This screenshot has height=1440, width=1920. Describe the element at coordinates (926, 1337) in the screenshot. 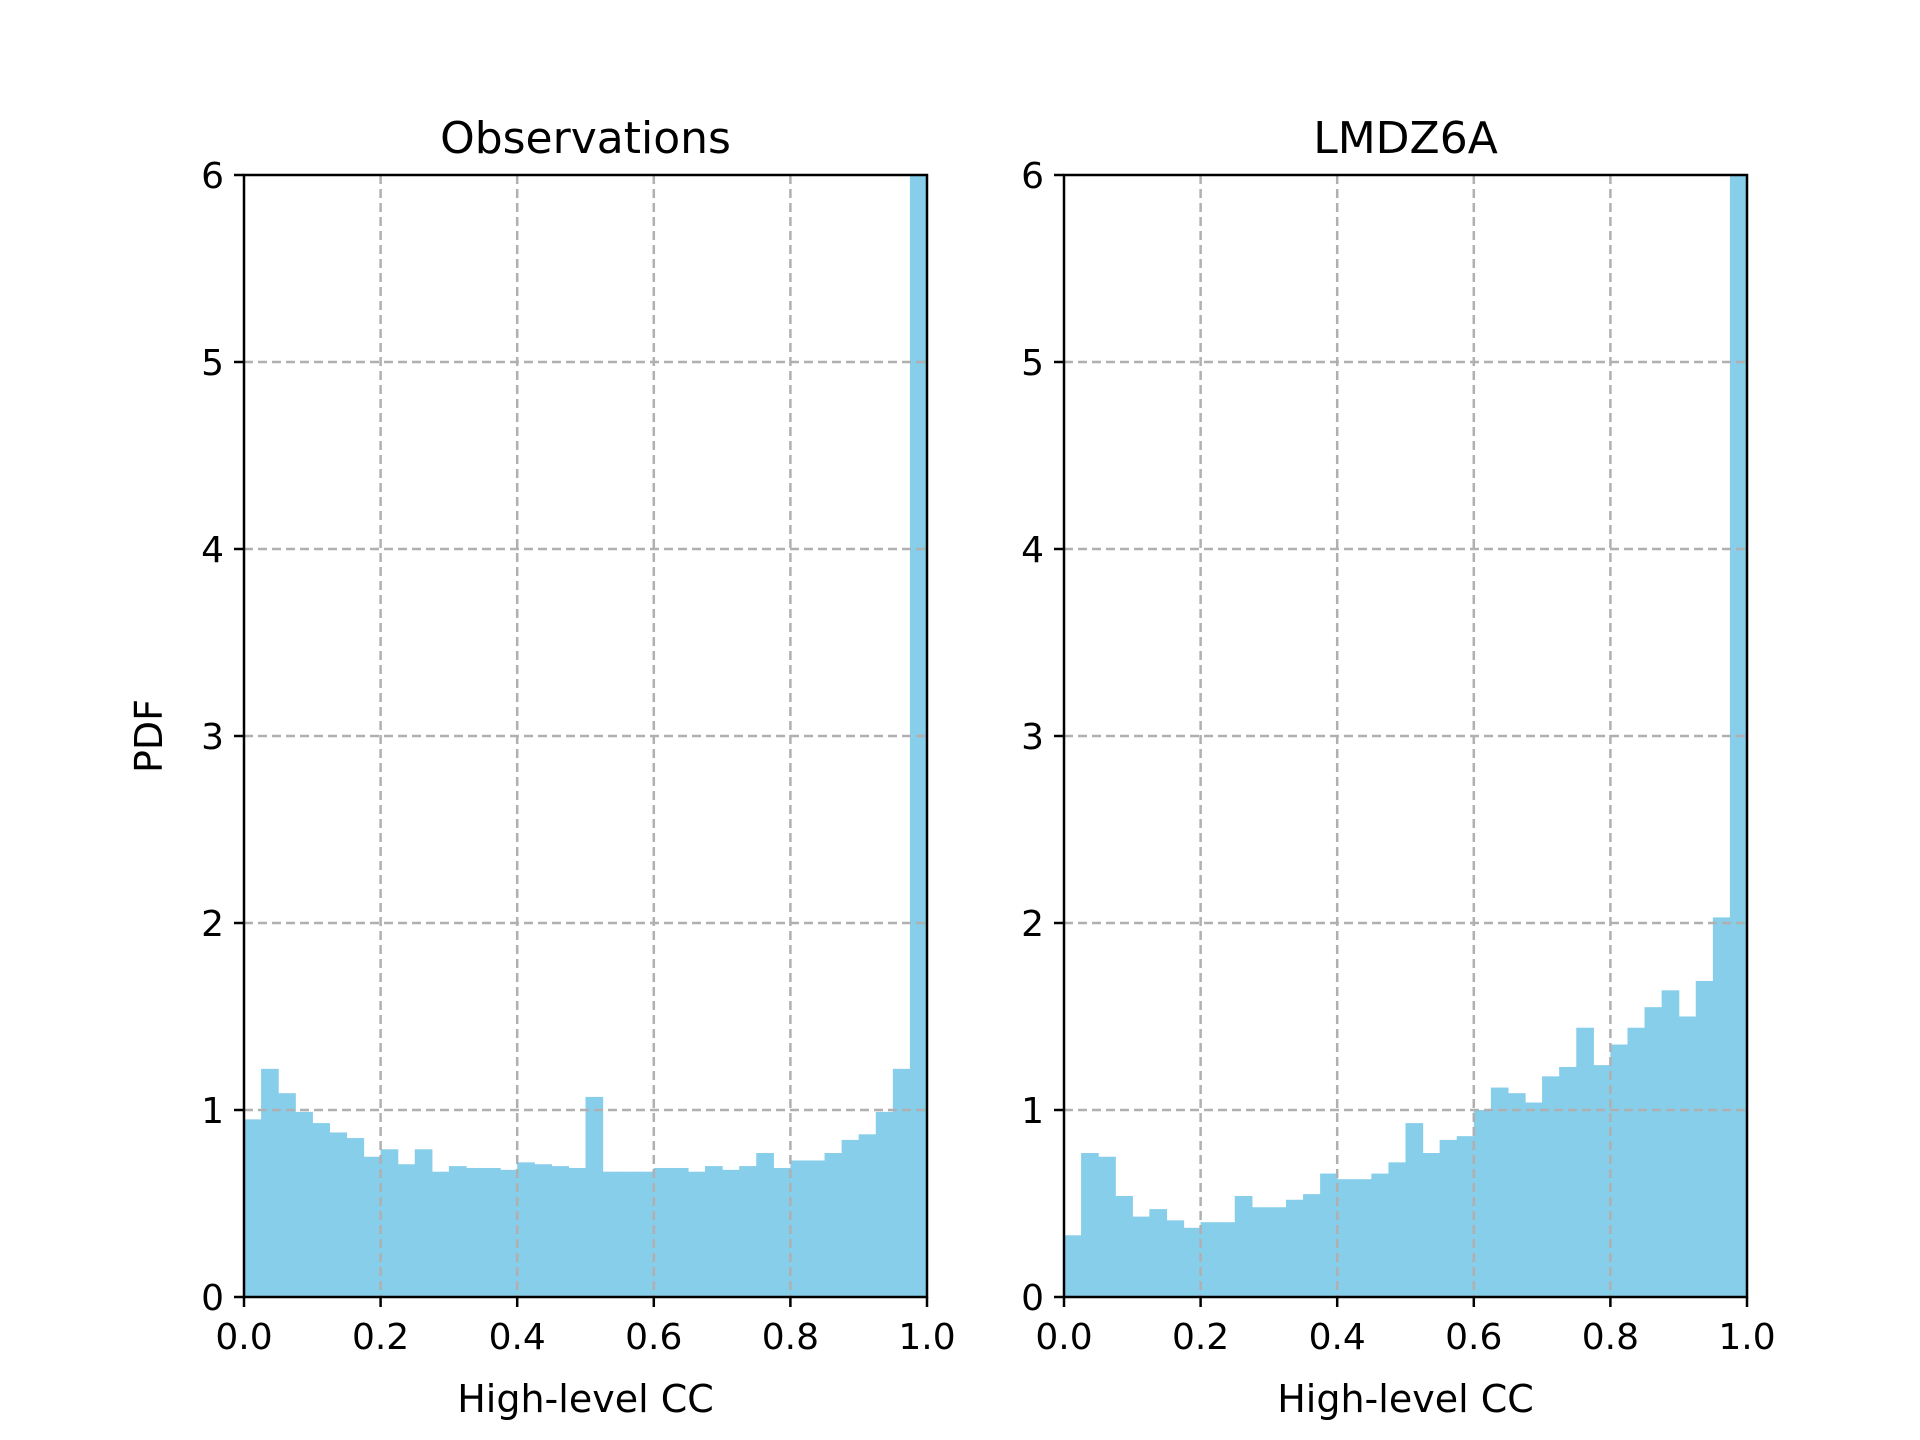

I see `x-tick-label-observations-5: 1.0` at that location.